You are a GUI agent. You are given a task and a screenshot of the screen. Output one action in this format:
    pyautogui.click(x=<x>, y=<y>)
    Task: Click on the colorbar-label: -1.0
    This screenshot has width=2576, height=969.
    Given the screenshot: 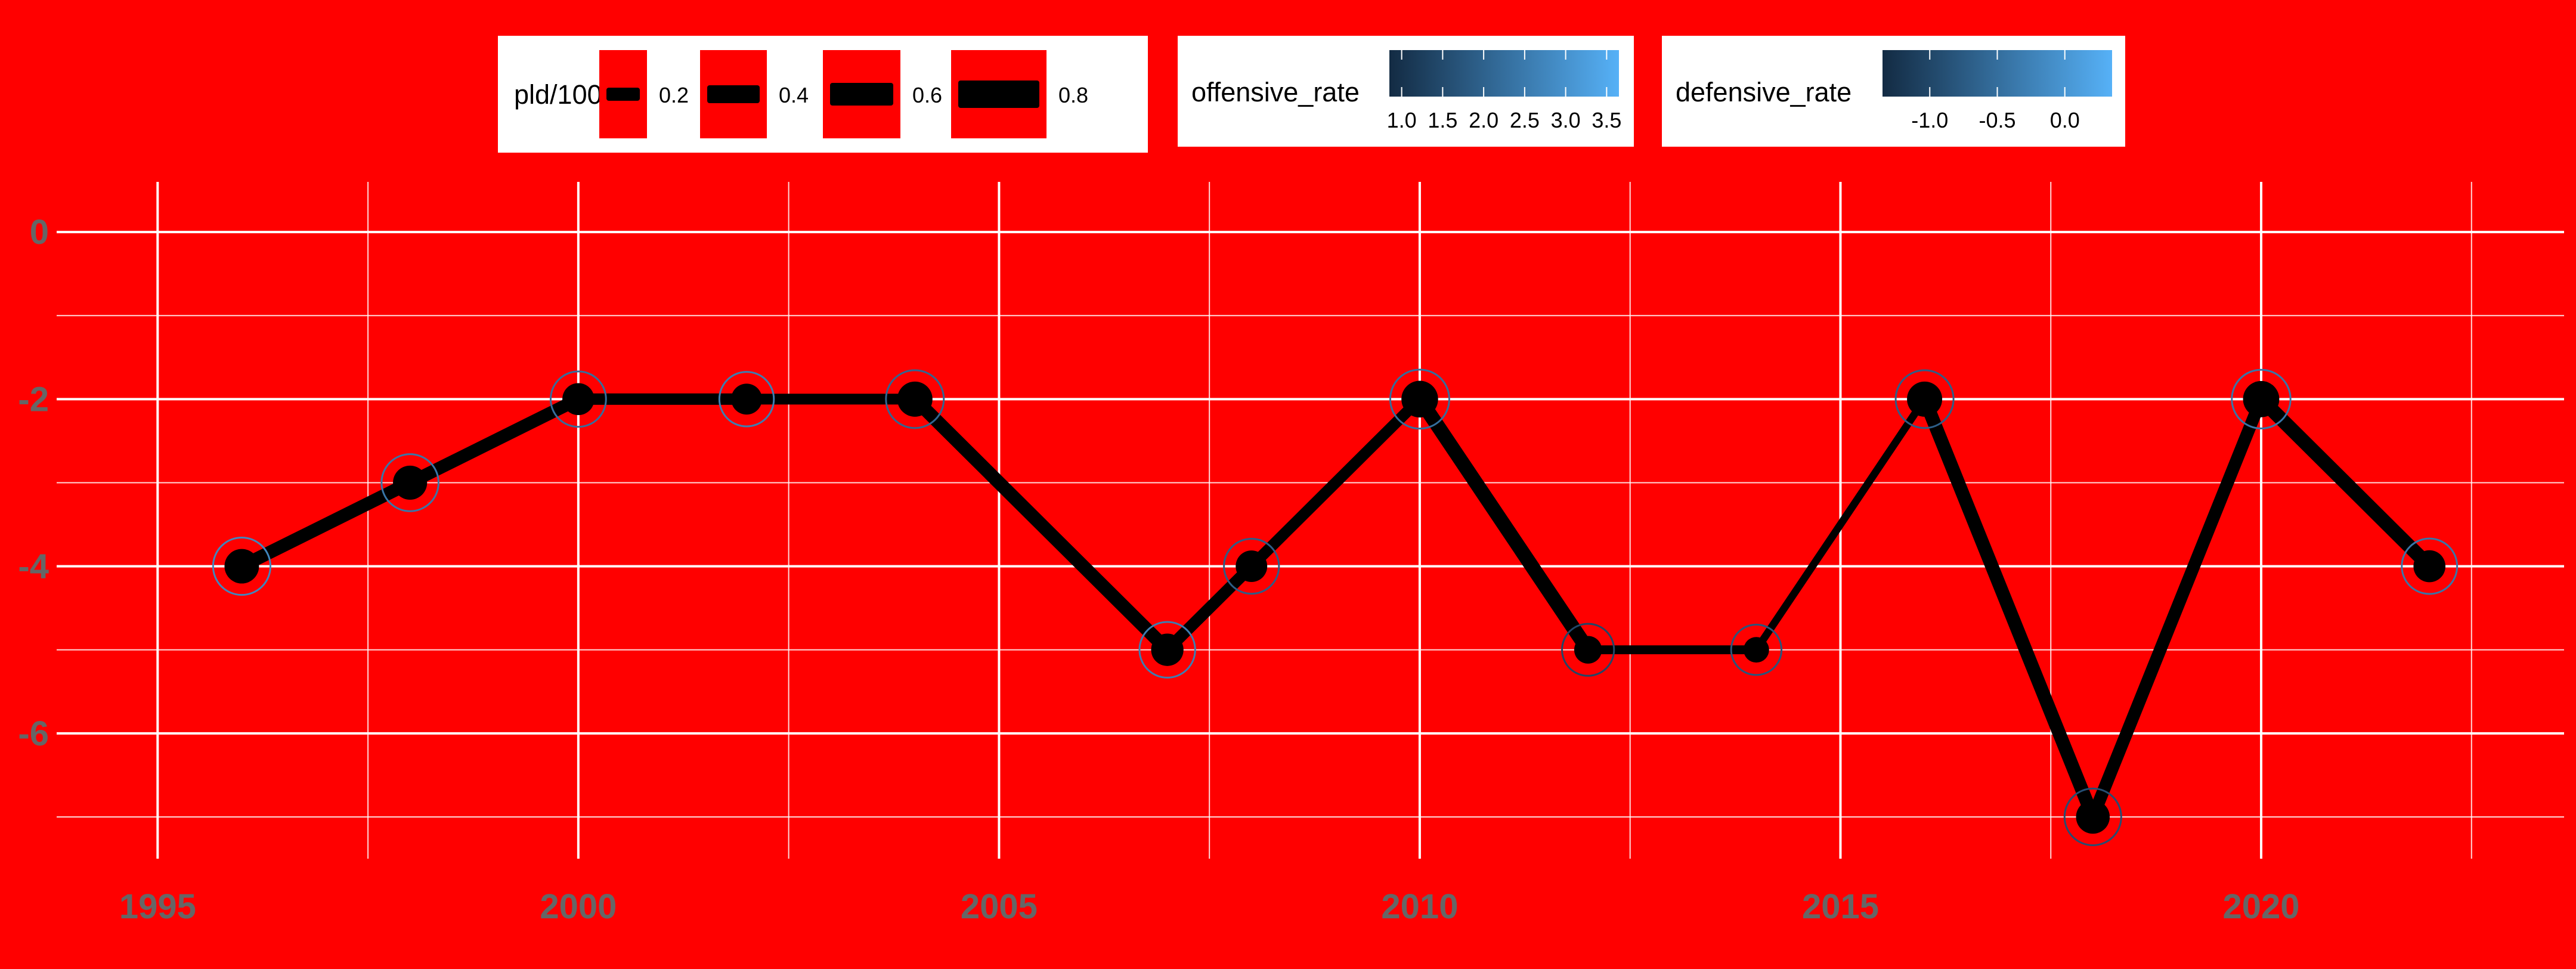 What is the action you would take?
    pyautogui.click(x=1930, y=120)
    